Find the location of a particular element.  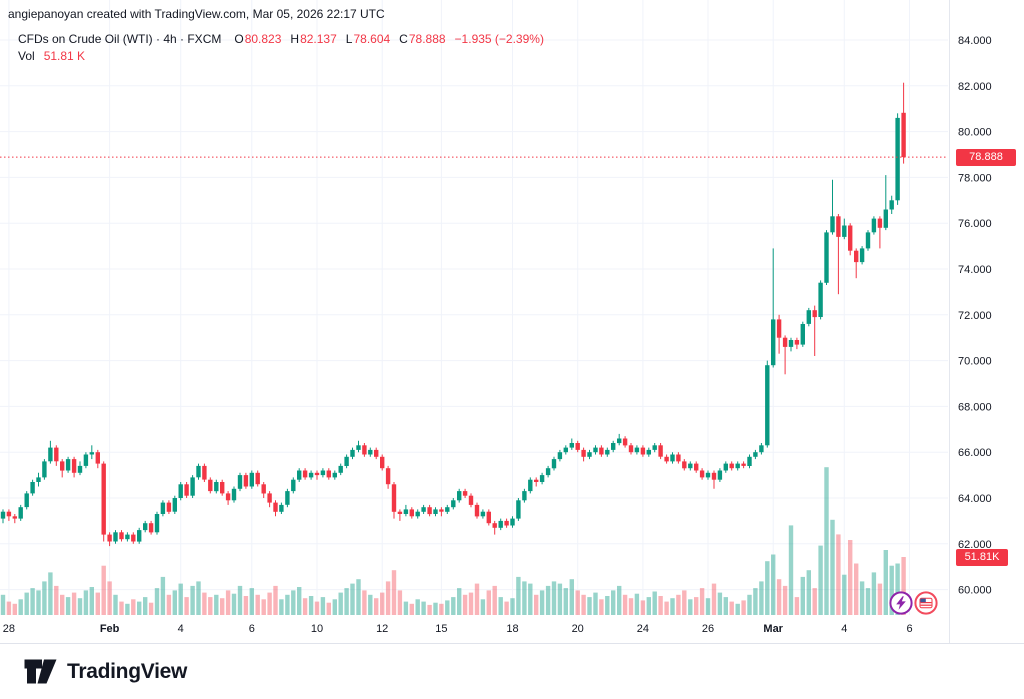

lightning-bolt-icon is located at coordinates (901, 603).